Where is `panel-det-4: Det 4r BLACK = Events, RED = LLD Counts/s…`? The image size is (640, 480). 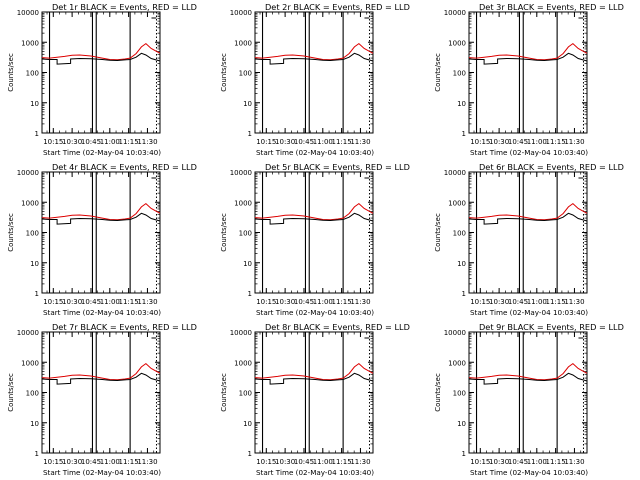
panel-det-4: Det 4r BLACK = Events, RED = LLD Counts/s… is located at coordinates (102, 239).